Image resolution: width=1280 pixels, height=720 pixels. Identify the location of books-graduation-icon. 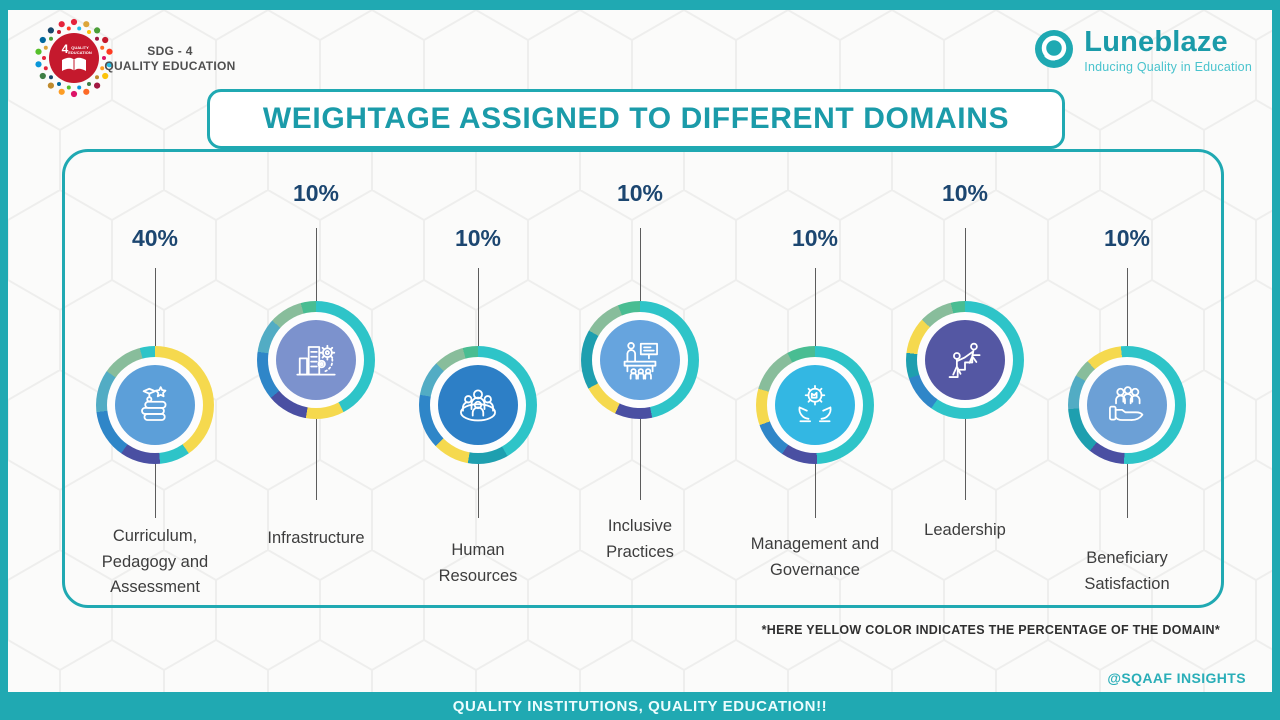
(154, 403).